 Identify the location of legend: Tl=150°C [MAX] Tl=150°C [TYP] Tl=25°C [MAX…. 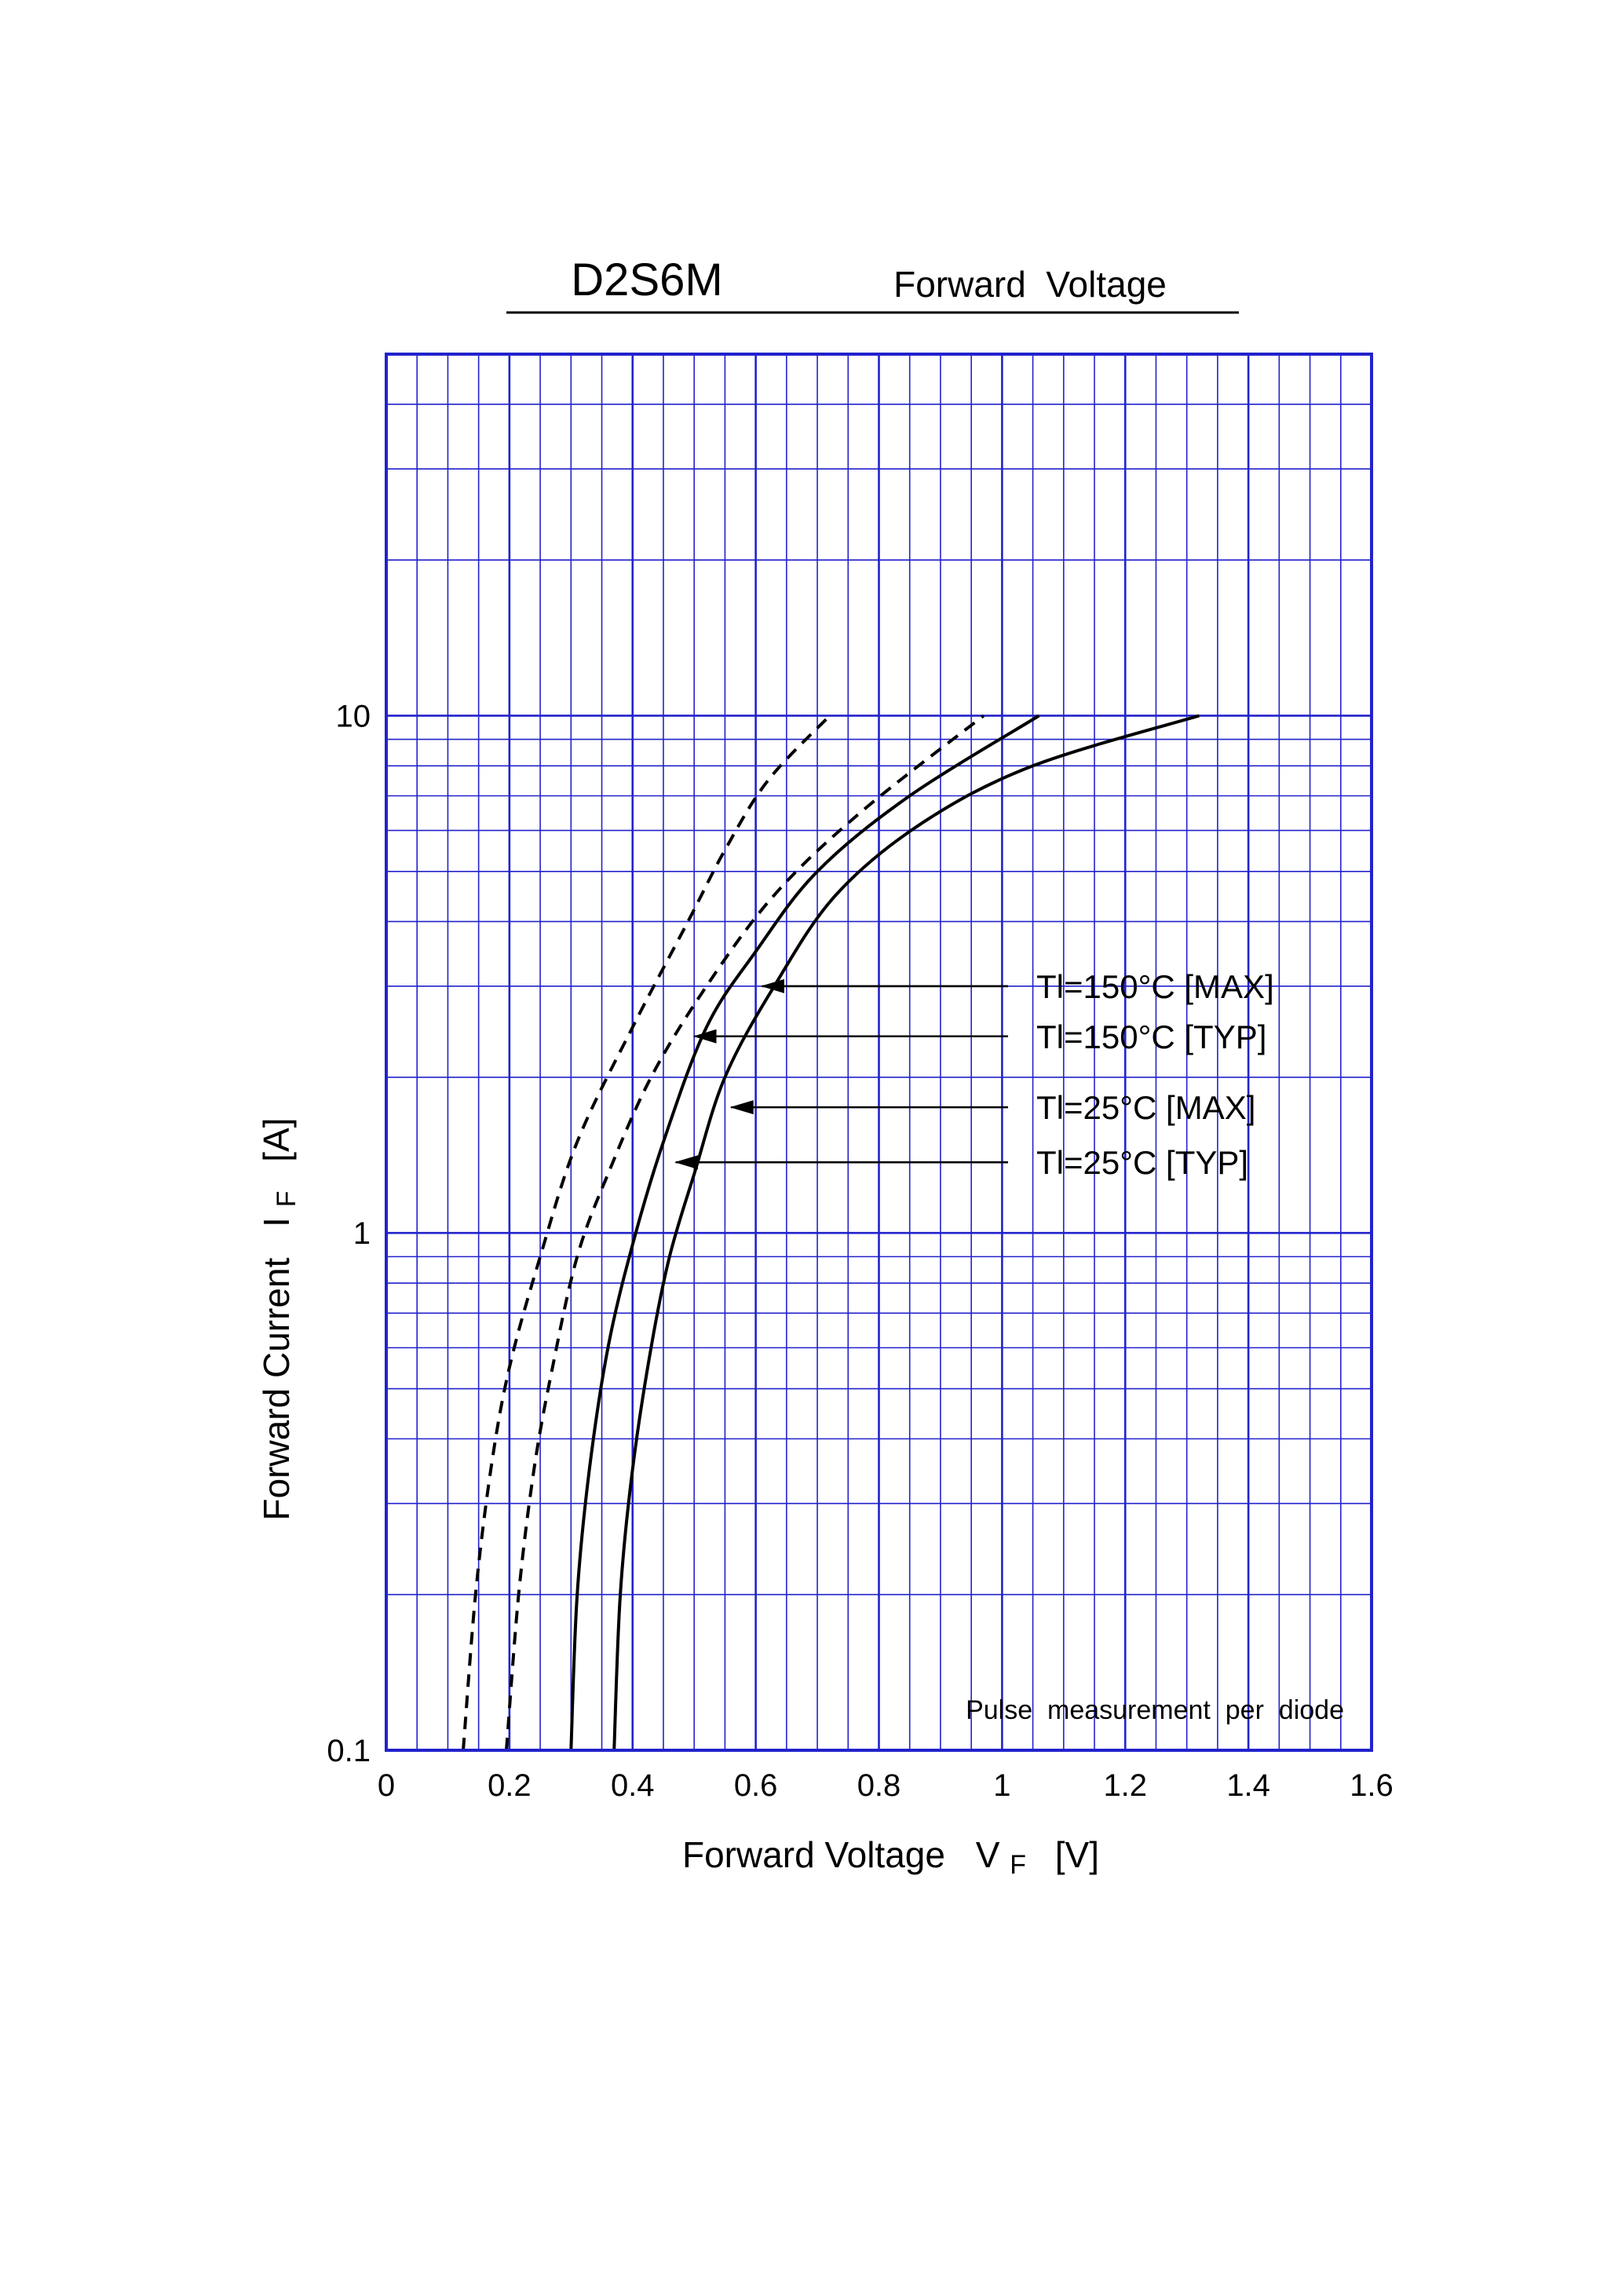
(974, 1074).